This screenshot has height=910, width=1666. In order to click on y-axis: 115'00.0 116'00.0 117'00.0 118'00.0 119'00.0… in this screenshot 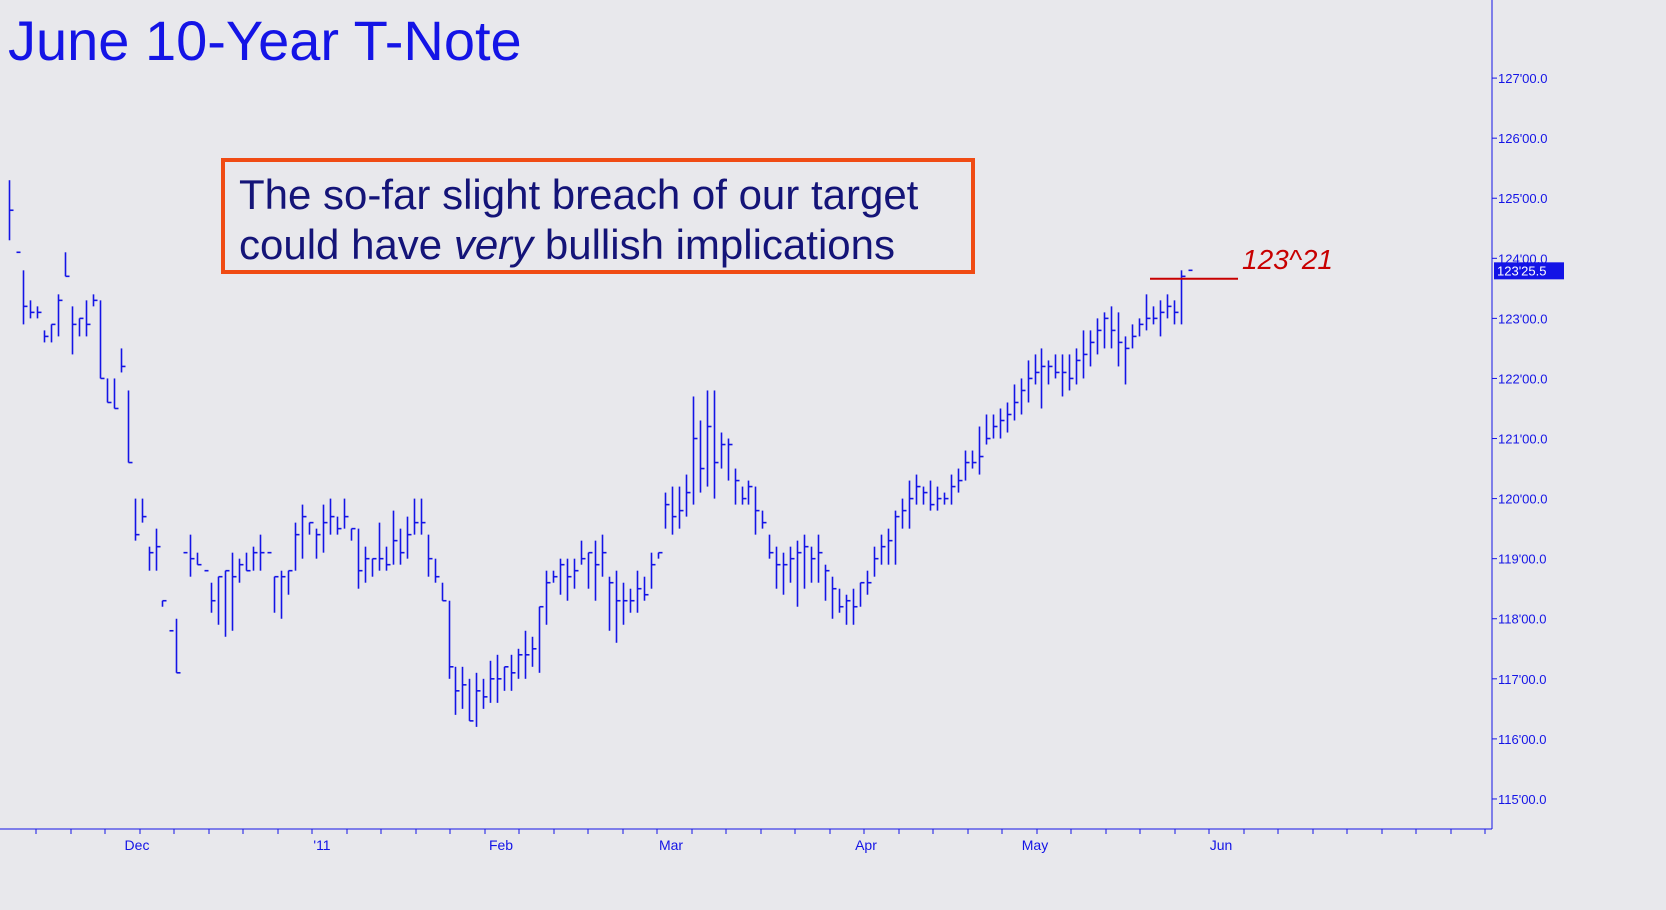, I will do `click(1519, 439)`.